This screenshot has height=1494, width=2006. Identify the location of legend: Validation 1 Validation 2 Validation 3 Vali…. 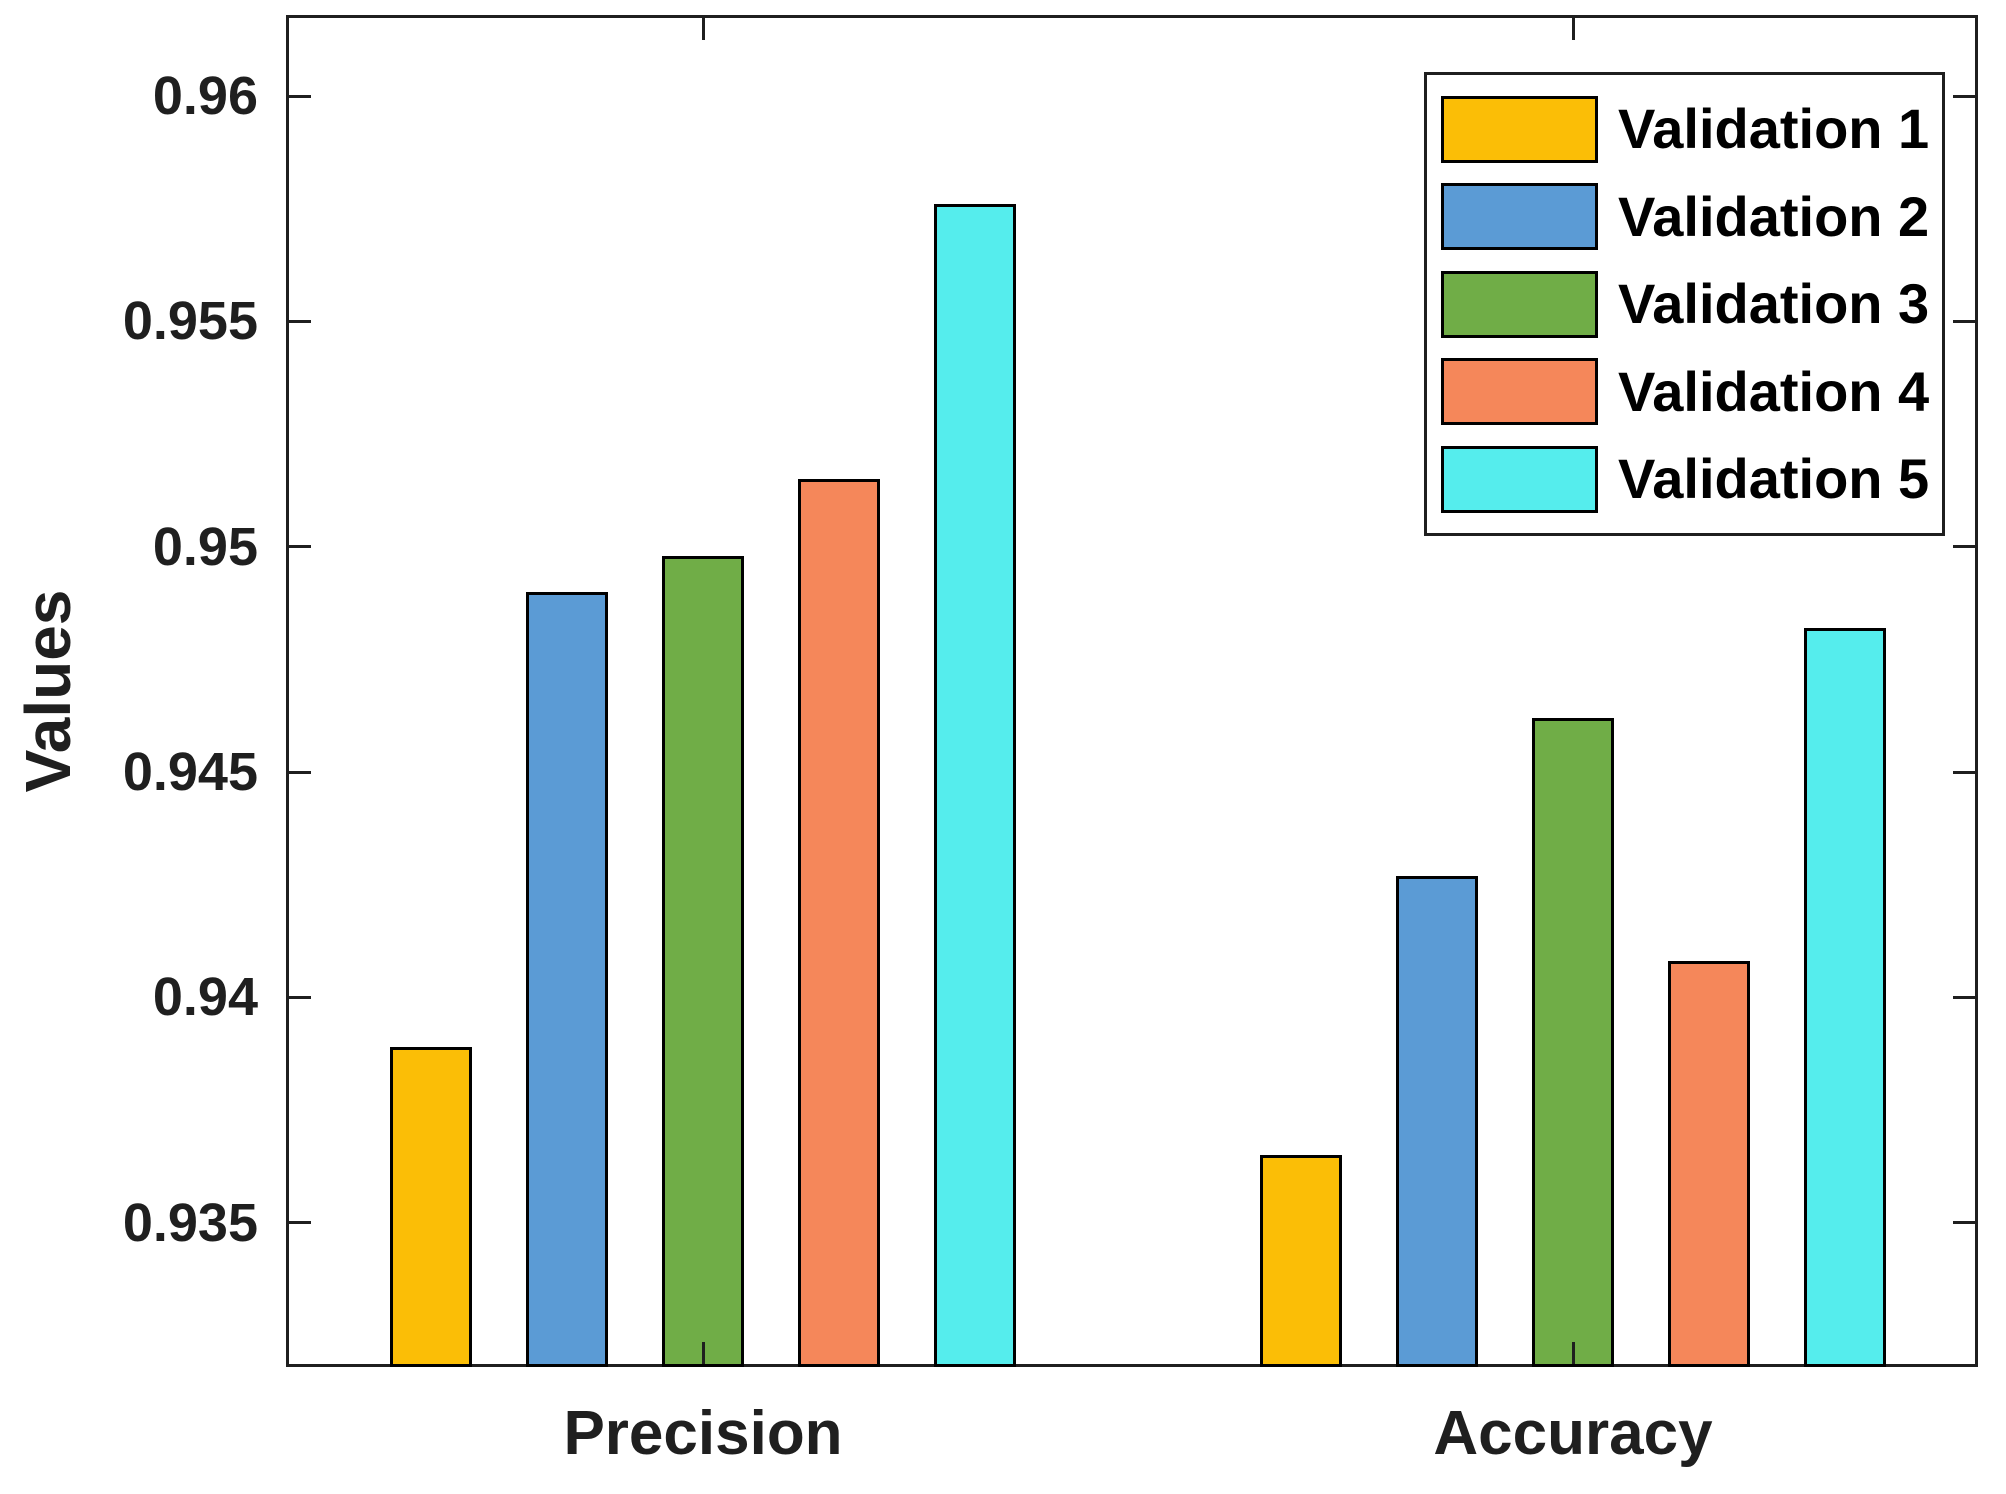
(1684, 304).